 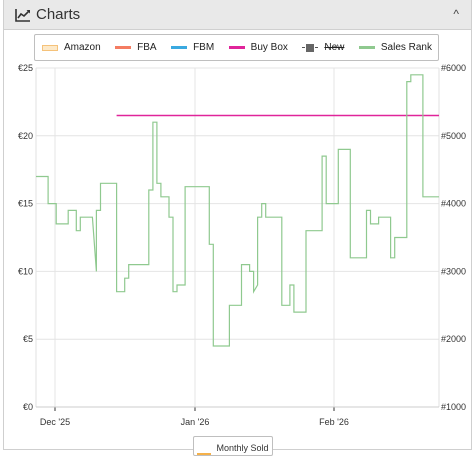 What do you see at coordinates (179, 47) in the screenshot?
I see `legend-swatch-fbm` at bounding box center [179, 47].